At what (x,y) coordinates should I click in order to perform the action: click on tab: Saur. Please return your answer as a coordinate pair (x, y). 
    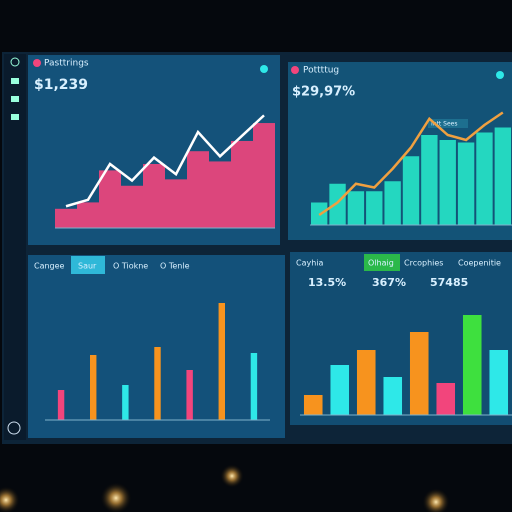
    Looking at the image, I should click on (87, 266).